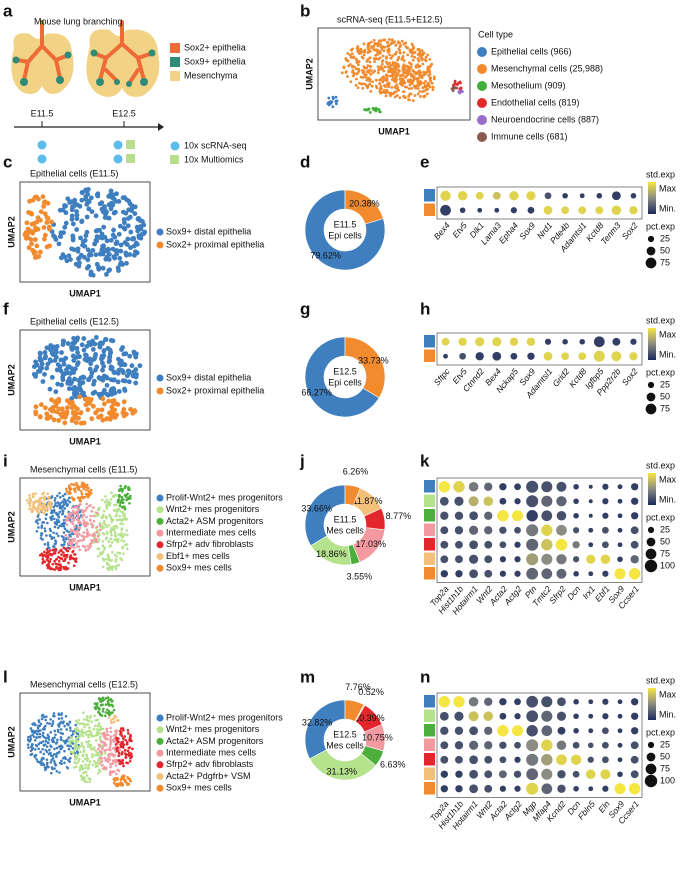 The height and width of the screenshot is (877, 685). I want to click on legend-swatch, so click(160, 765).